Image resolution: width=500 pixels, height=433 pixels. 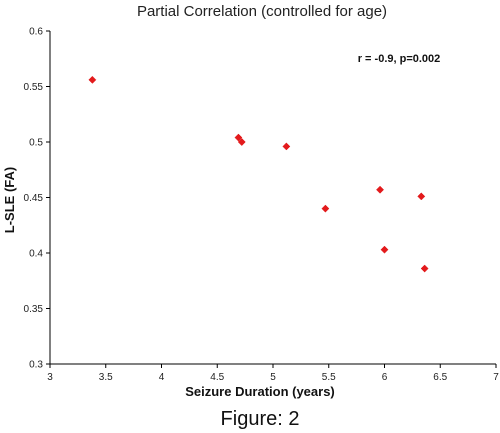 I want to click on x-ticks: 3 3.5 4 4.5 5 5.5 6 6.5 7, so click(x=273, y=373).